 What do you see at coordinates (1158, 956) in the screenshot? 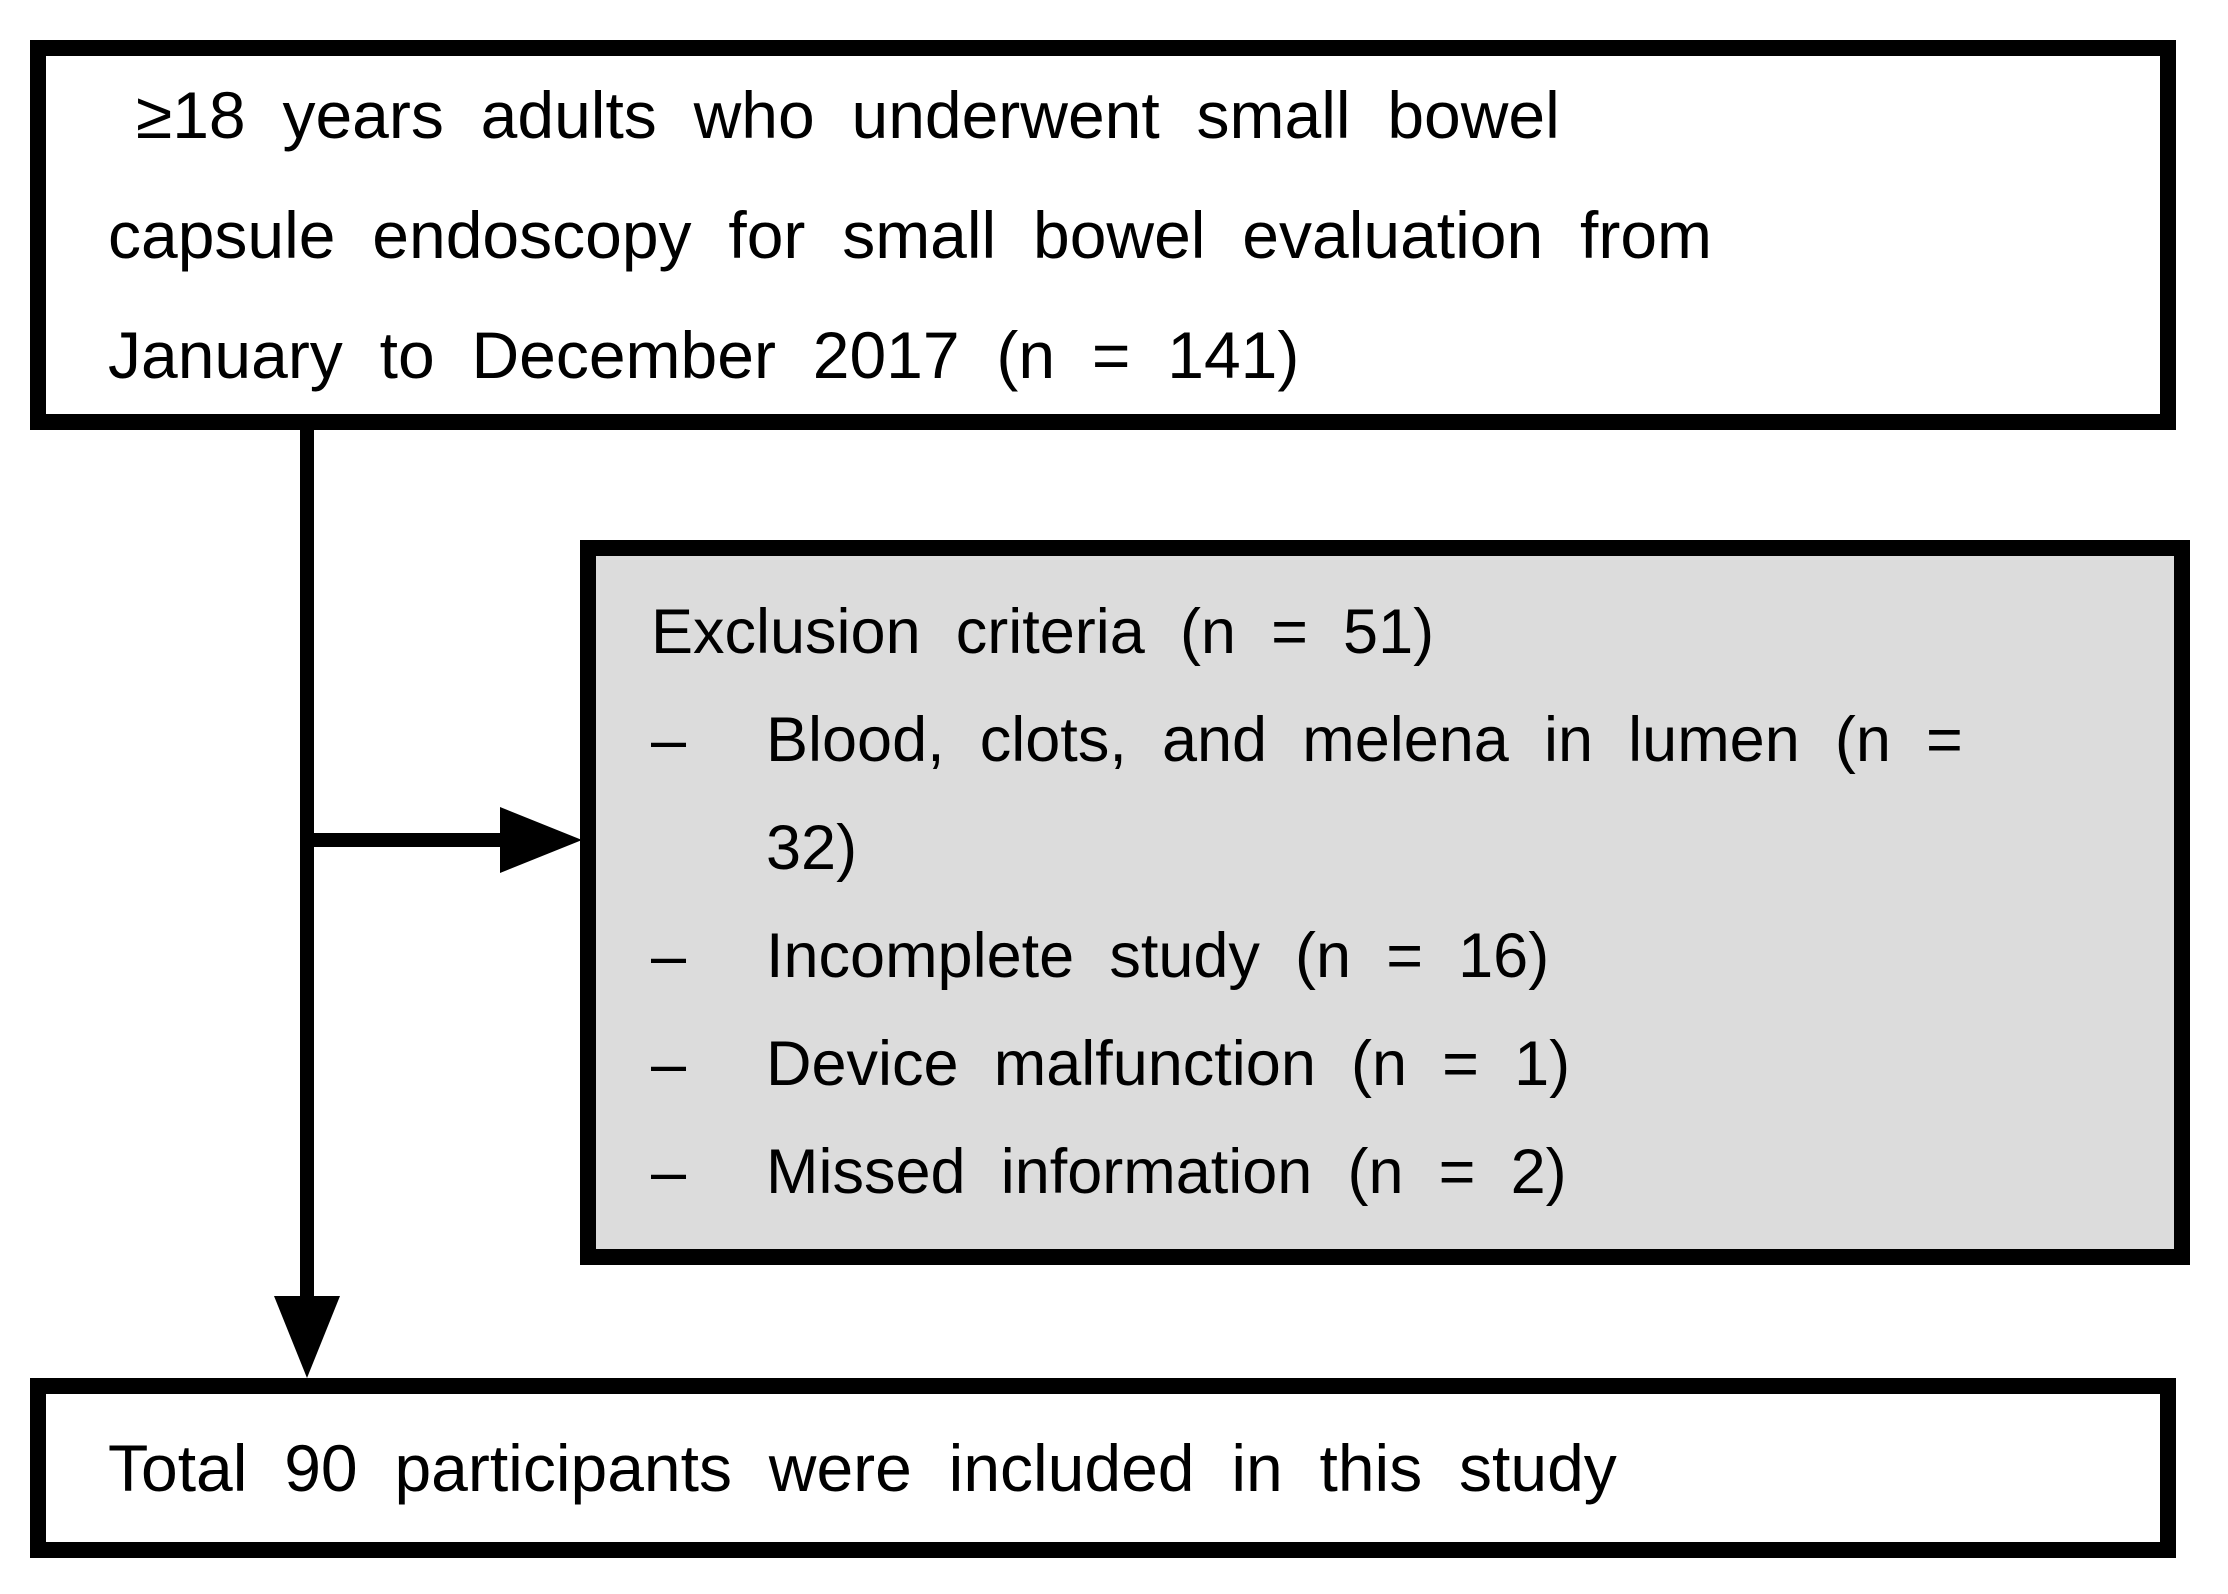
I see `exclusion-item-text: Incomplete study (n = 16)` at bounding box center [1158, 956].